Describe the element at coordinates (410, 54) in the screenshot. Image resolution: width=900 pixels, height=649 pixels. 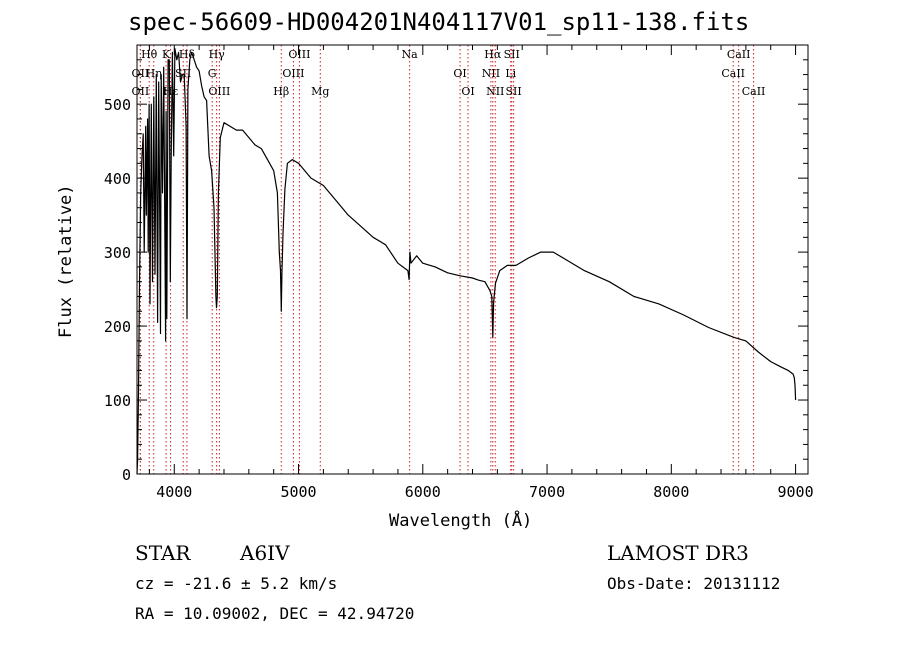
I see `line-label-na: Na` at that location.